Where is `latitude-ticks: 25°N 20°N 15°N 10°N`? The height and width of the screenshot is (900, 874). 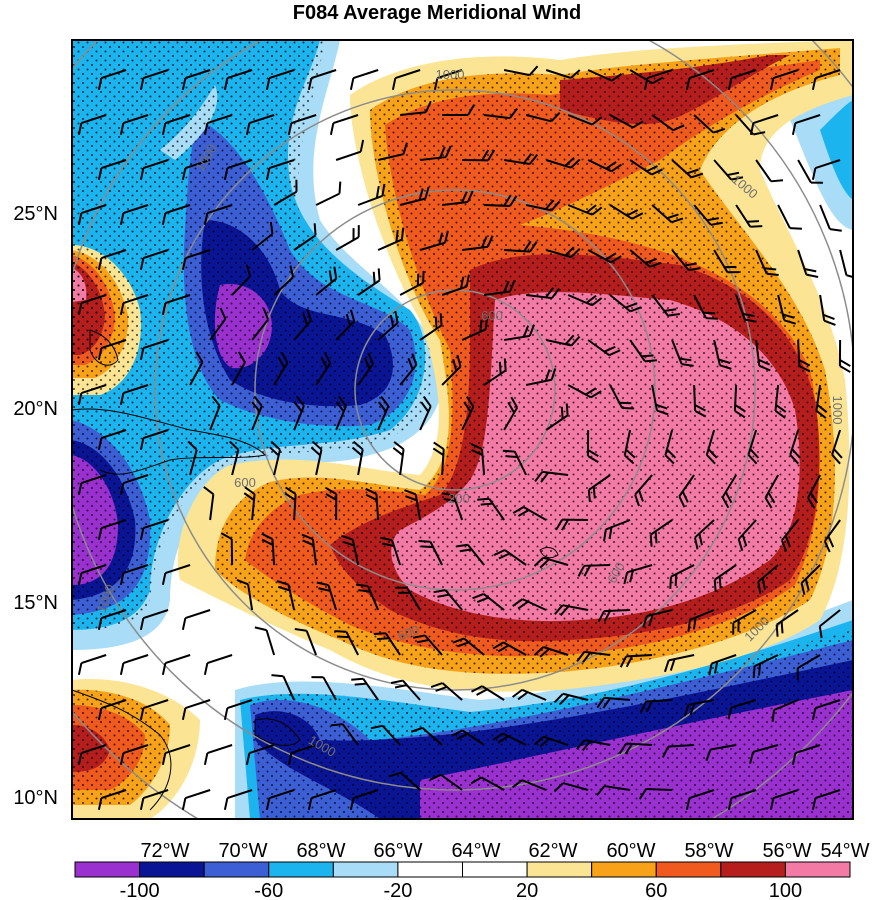 latitude-ticks: 25°N 20°N 15°N 10°N is located at coordinates (35, 506).